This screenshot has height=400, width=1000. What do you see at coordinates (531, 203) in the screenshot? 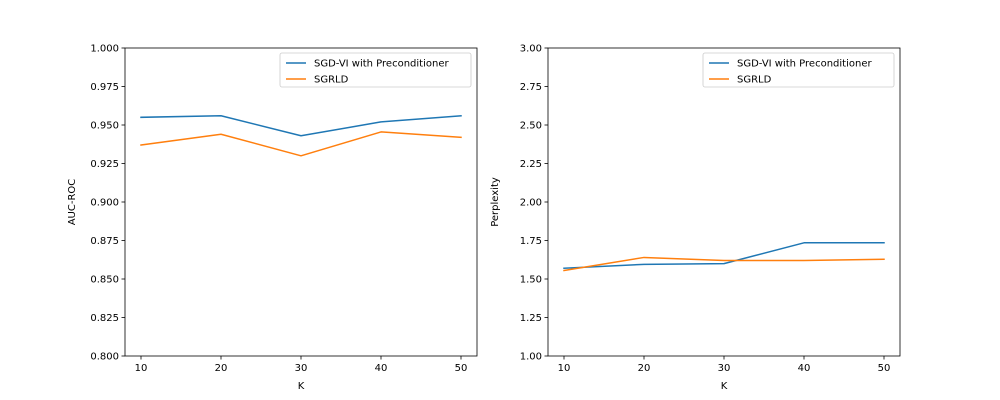
I see `y-tick-label: 2.00` at bounding box center [531, 203].